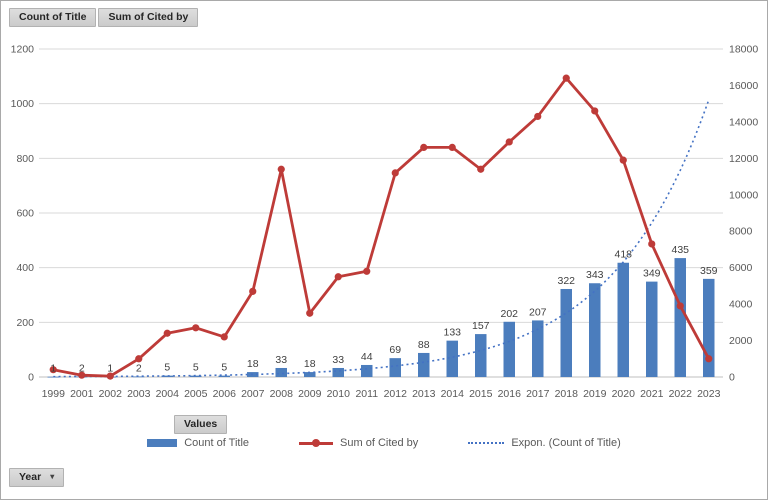  What do you see at coordinates (23, 104) in the screenshot?
I see `y-axis-label-left: 1000` at bounding box center [23, 104].